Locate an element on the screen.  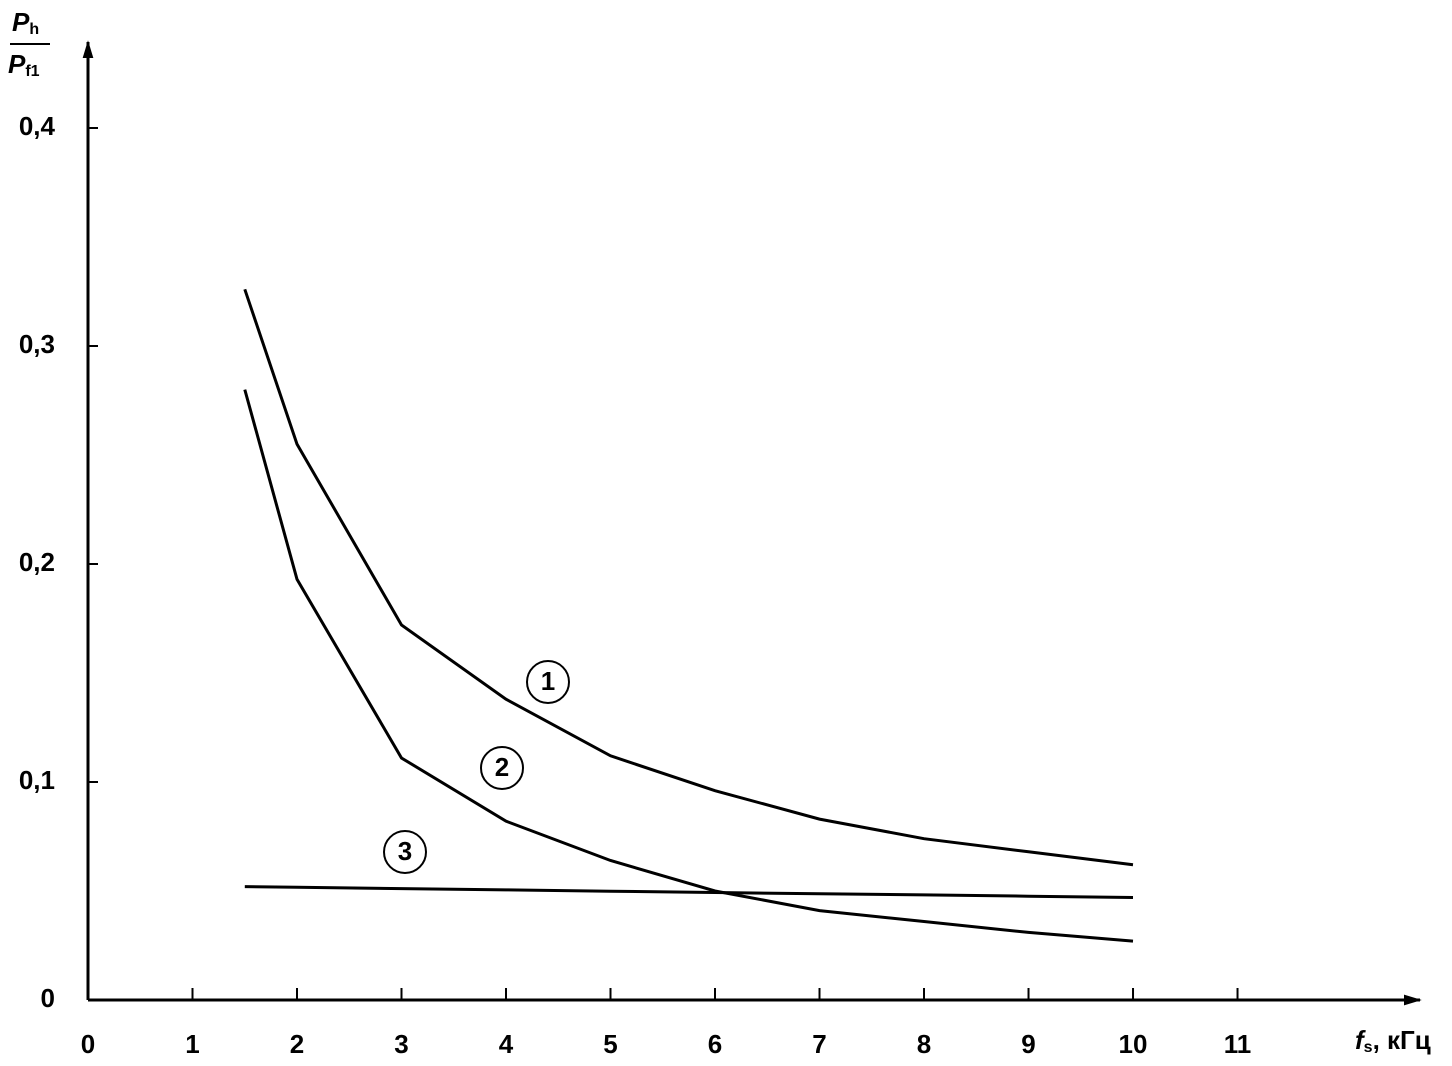
y-tick-label: 0 is located at coordinates (48, 998).